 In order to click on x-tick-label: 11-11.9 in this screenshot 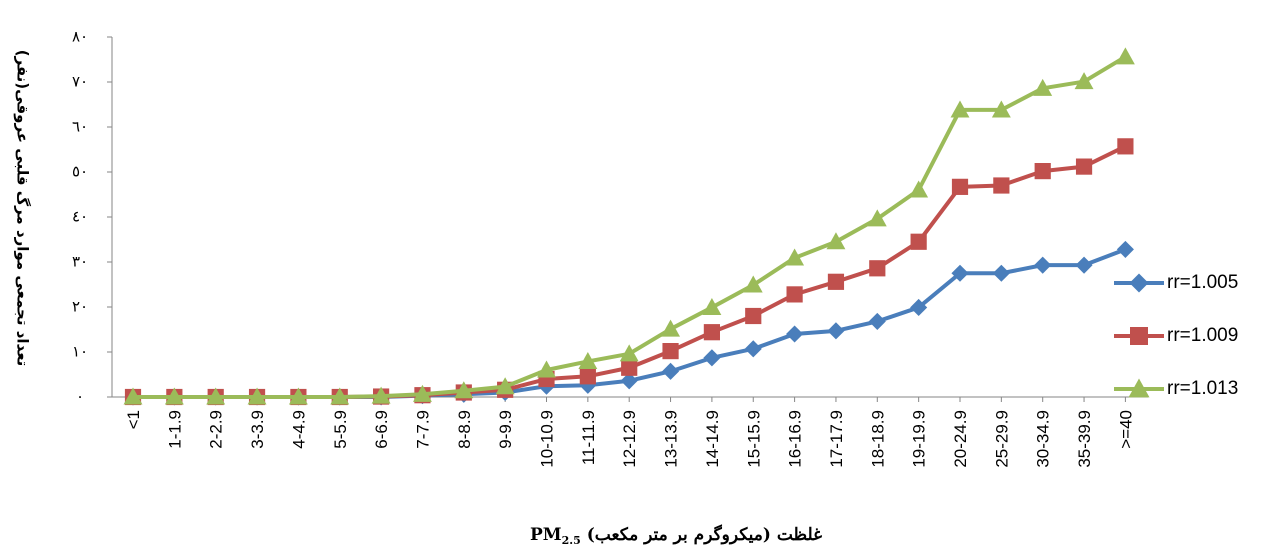, I will do `click(588, 437)`.